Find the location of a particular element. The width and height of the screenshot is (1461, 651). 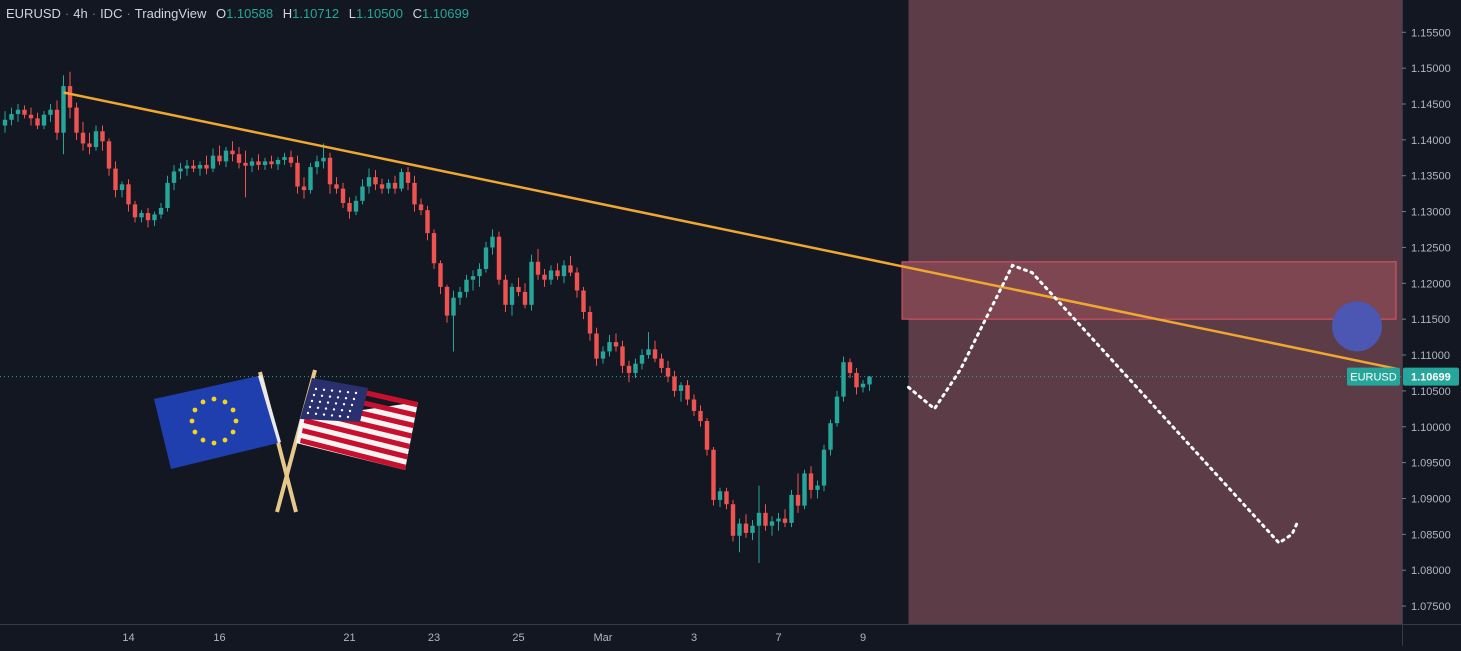

projection-path is located at coordinates (1103, 404).